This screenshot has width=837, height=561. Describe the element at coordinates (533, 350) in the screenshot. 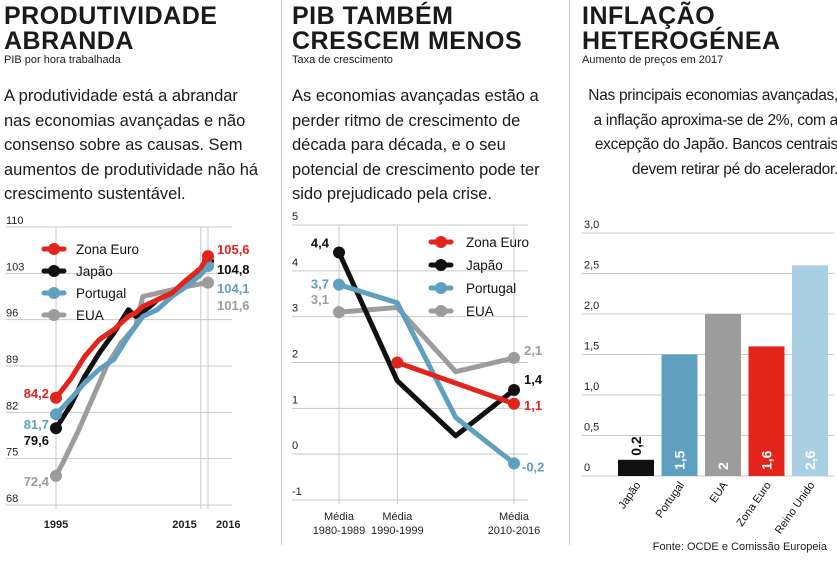

I see `end-label-eua: 2,1` at that location.